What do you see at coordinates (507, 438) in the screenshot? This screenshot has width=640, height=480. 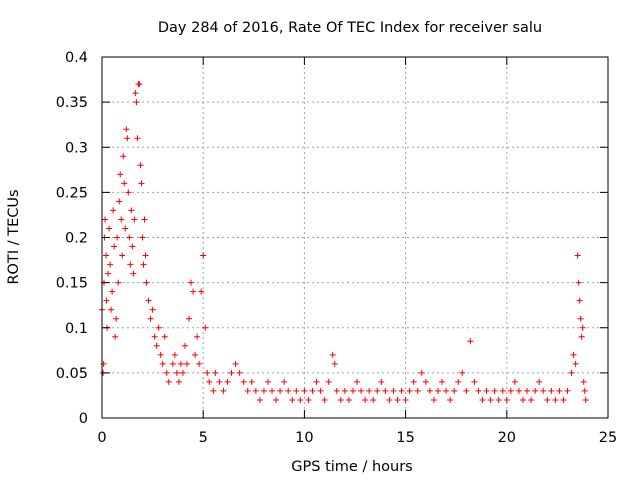 I see `x-tick-label: 20` at bounding box center [507, 438].